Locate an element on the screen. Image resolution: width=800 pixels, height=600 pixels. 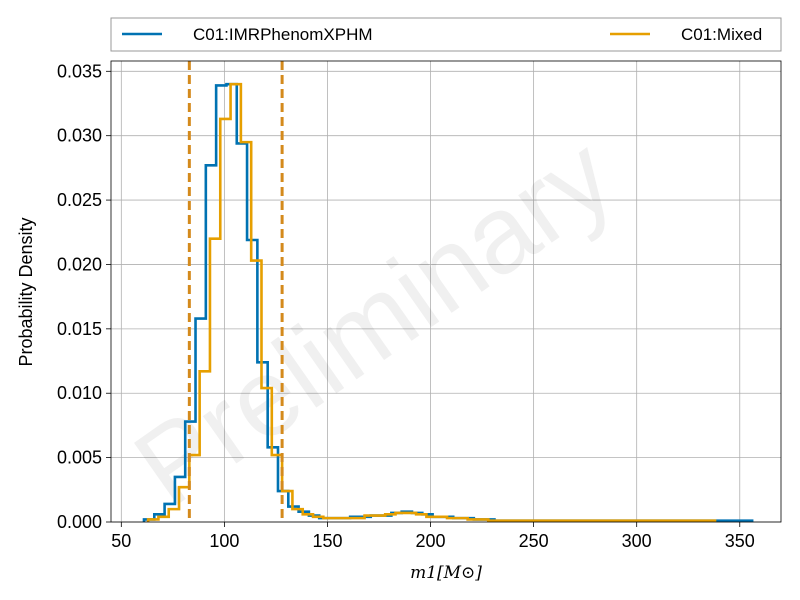
y-axis-label: Probability Density is located at coordinates (26, 291).